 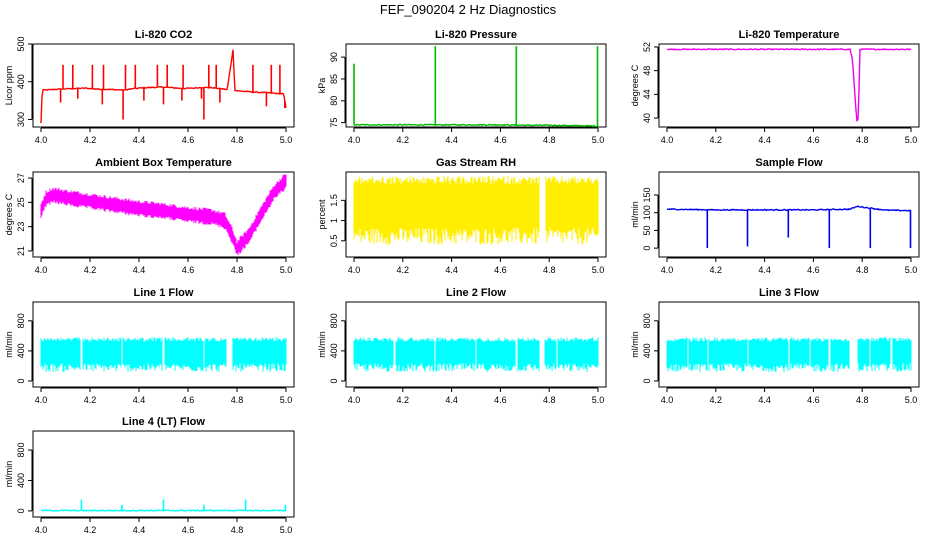 I want to click on chart-title: Line 4 (LT) Flow, so click(x=163, y=422).